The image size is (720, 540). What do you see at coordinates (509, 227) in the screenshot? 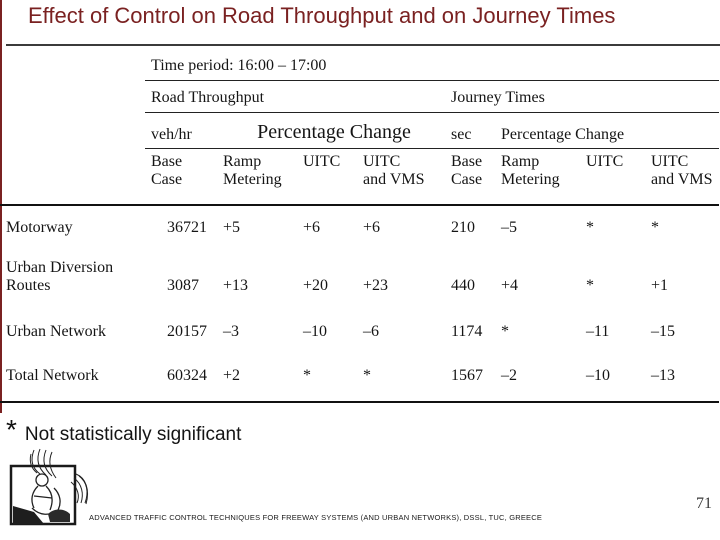
I see `cell-value: –5` at bounding box center [509, 227].